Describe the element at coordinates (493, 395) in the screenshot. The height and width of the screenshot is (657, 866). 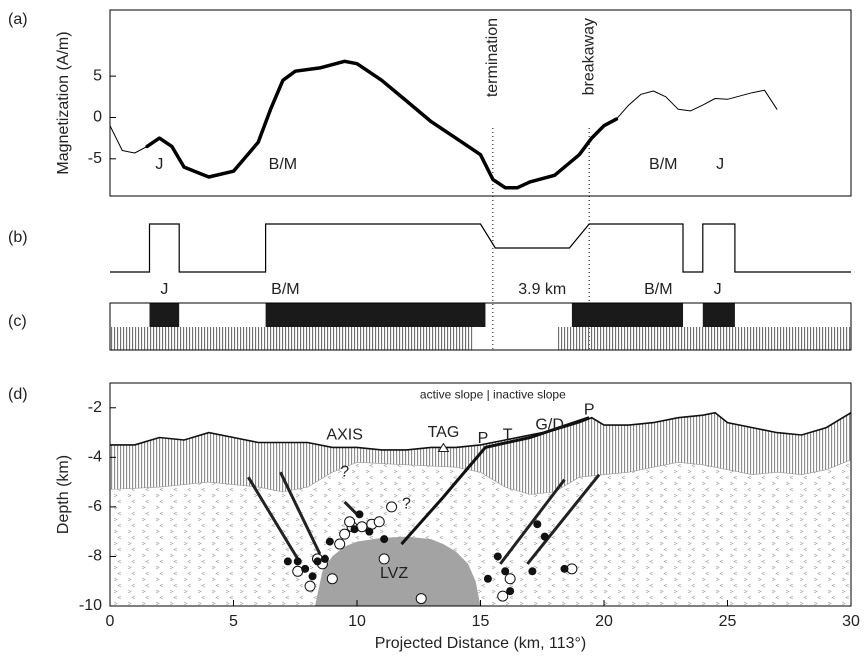
I see `section-label: active slope | inactive slope` at that location.